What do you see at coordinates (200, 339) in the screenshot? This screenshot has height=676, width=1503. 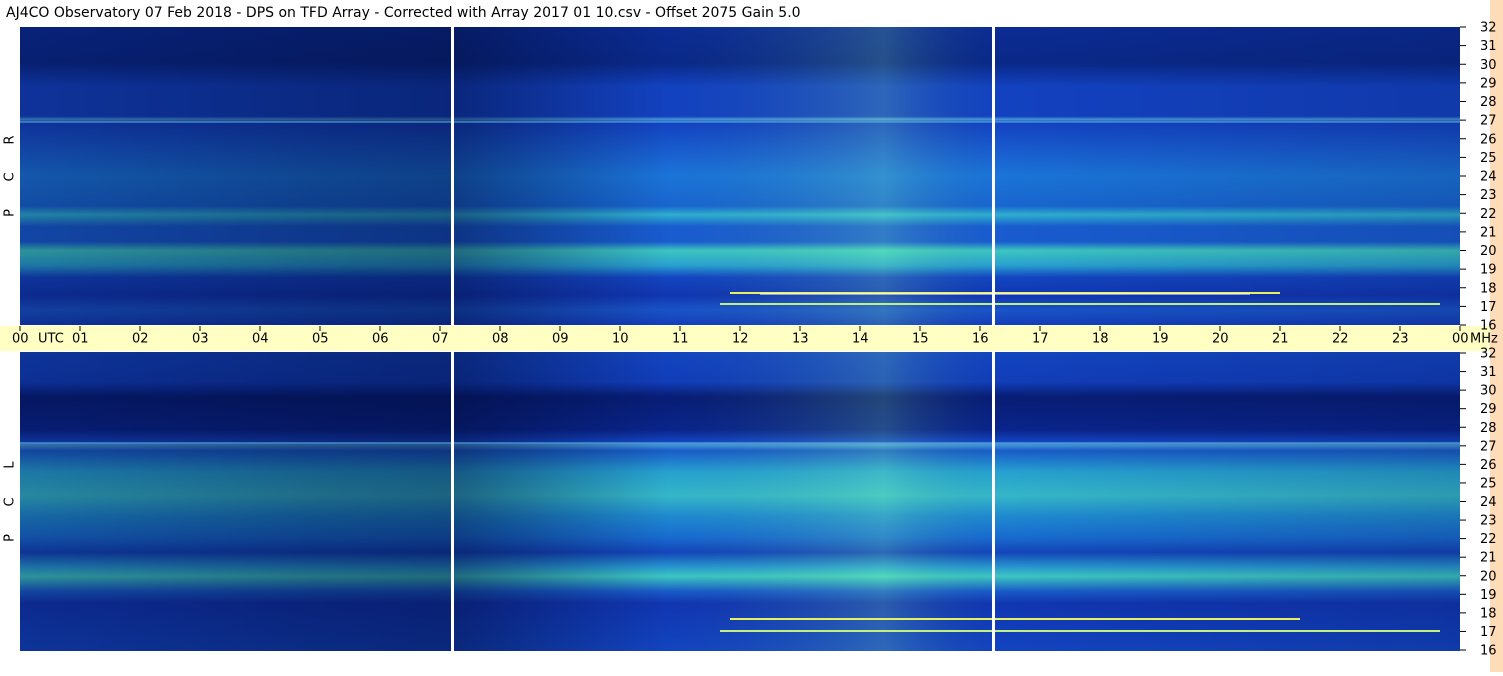 I see `time-label: 03` at bounding box center [200, 339].